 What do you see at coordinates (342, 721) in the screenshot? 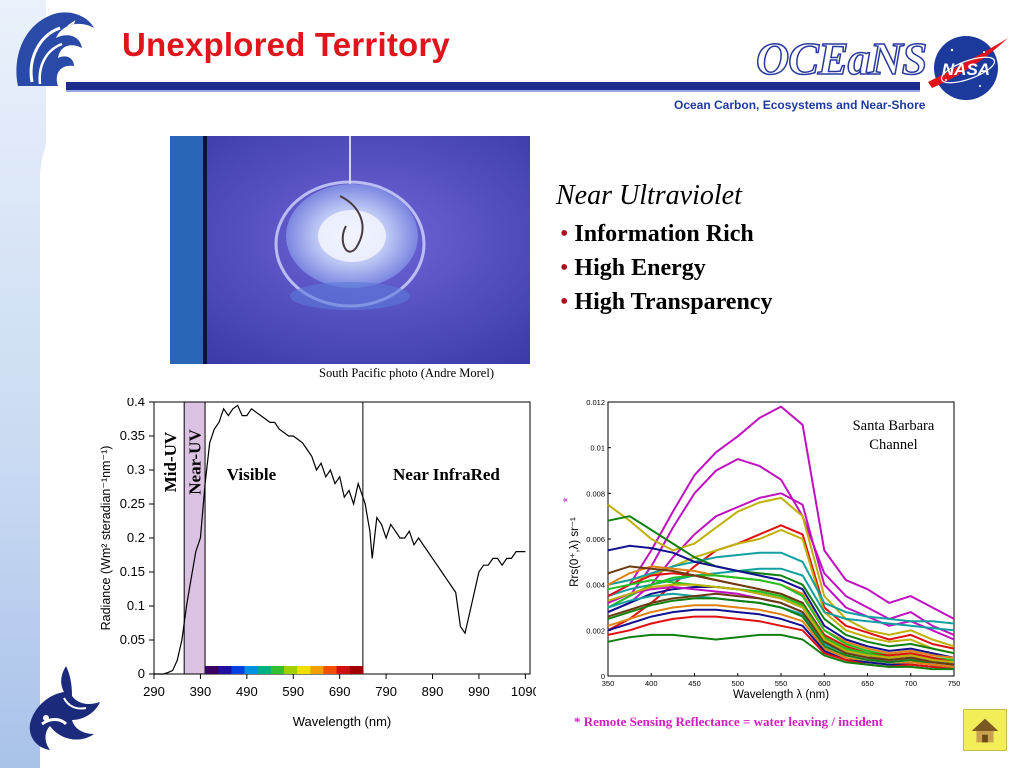
I see `x-axis-label: Wavelength (nm)` at bounding box center [342, 721].